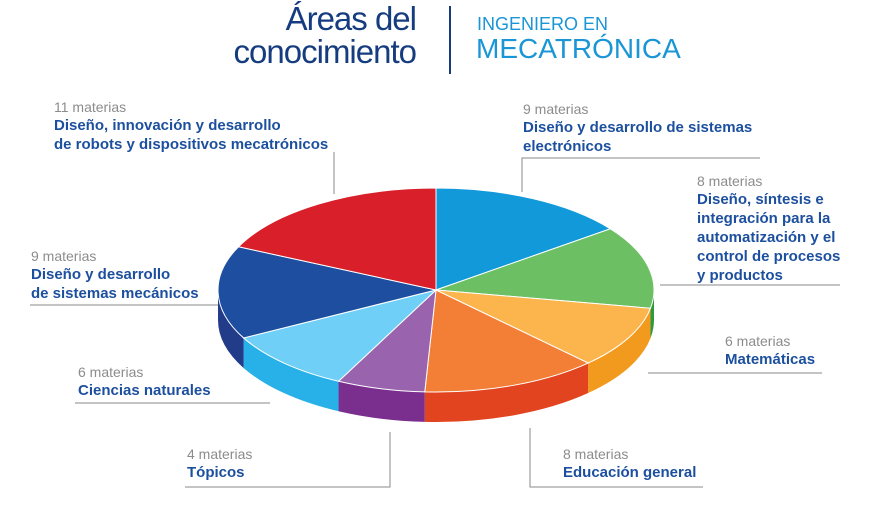 The width and height of the screenshot is (869, 514). Describe the element at coordinates (619, 351) in the screenshot. I see `pie-side-matematicas` at that location.